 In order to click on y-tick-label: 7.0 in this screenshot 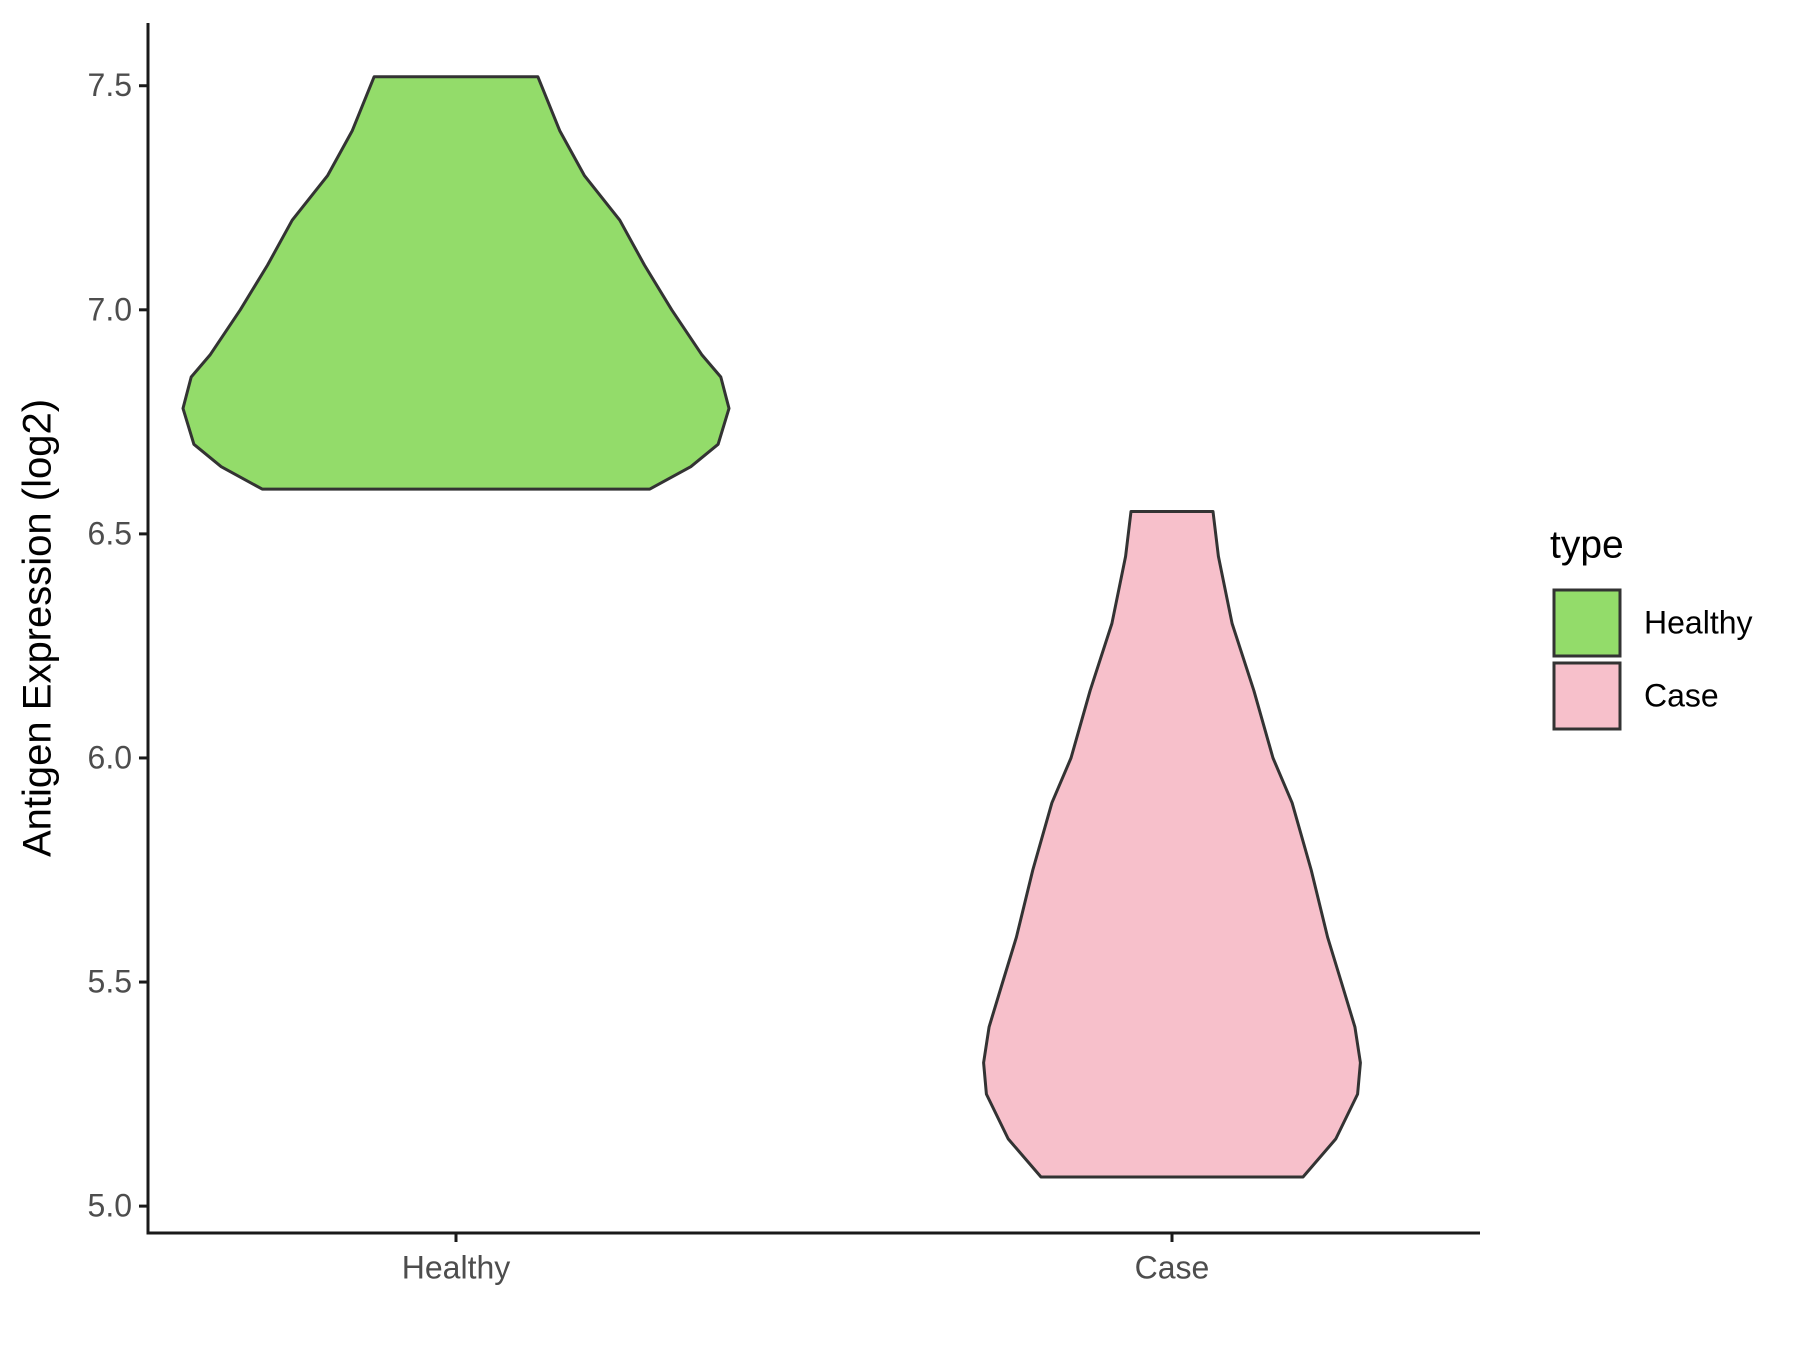, I will do `click(110, 309)`.